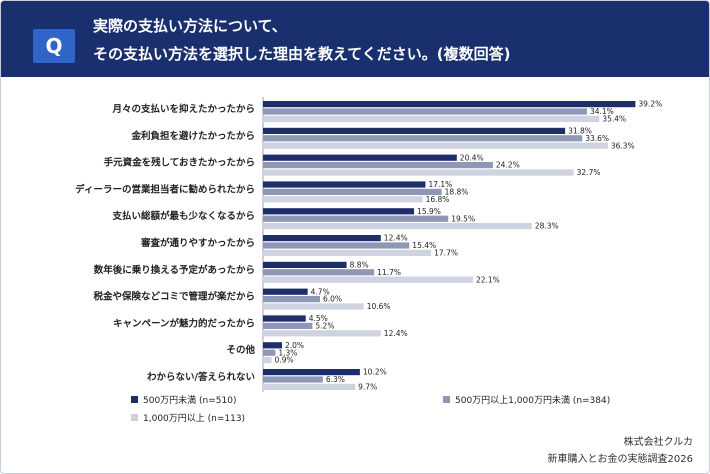  What do you see at coordinates (318, 318) in the screenshot?
I see `bar-value-label: 4.5%` at bounding box center [318, 318].